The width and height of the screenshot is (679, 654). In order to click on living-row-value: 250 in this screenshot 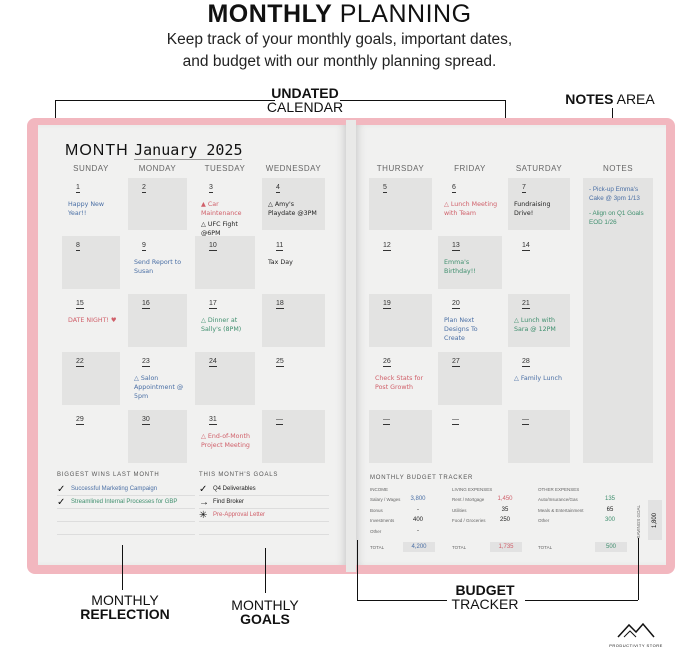, I will do `click(504, 520)`.